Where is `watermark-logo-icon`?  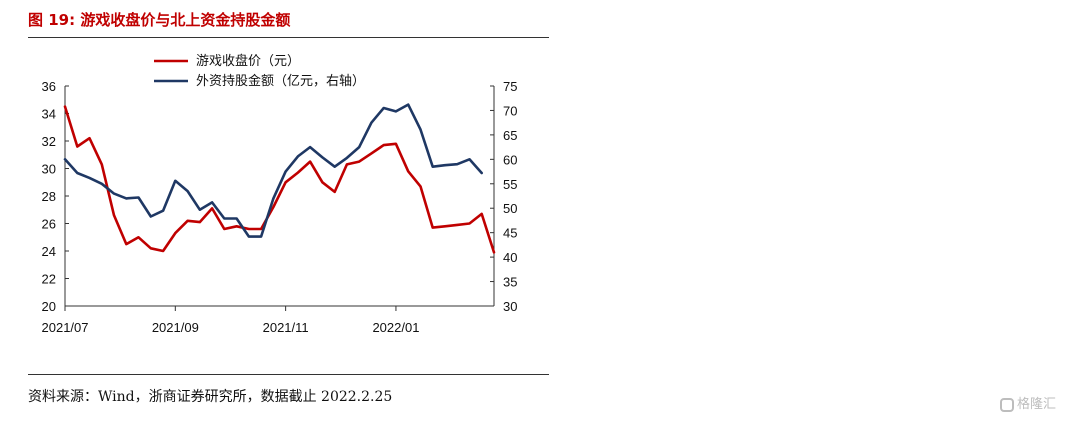 watermark-logo-icon is located at coordinates (1007, 404).